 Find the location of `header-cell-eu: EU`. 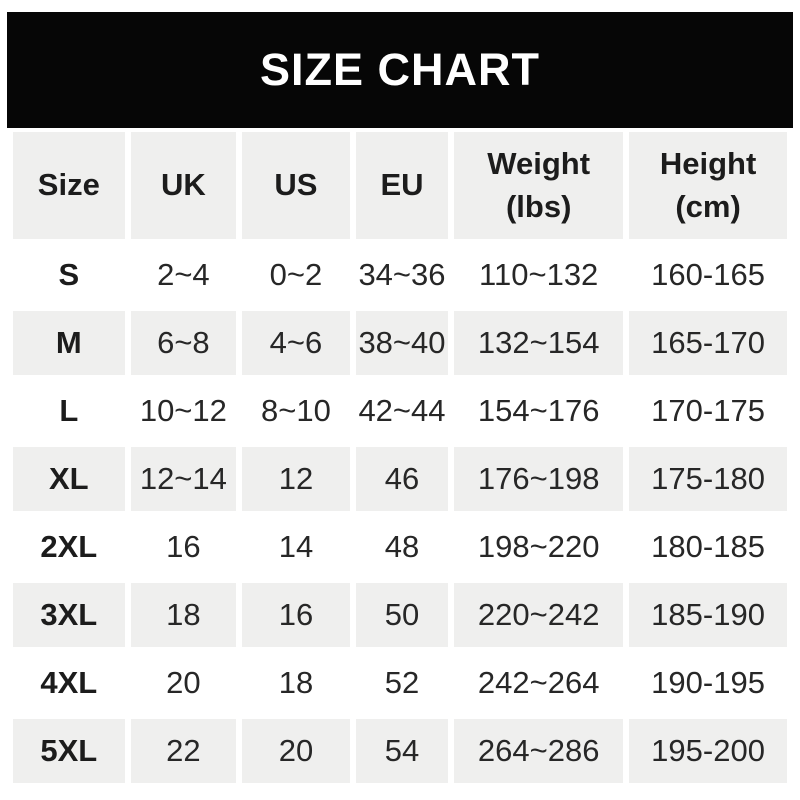

header-cell-eu: EU is located at coordinates (402, 185).